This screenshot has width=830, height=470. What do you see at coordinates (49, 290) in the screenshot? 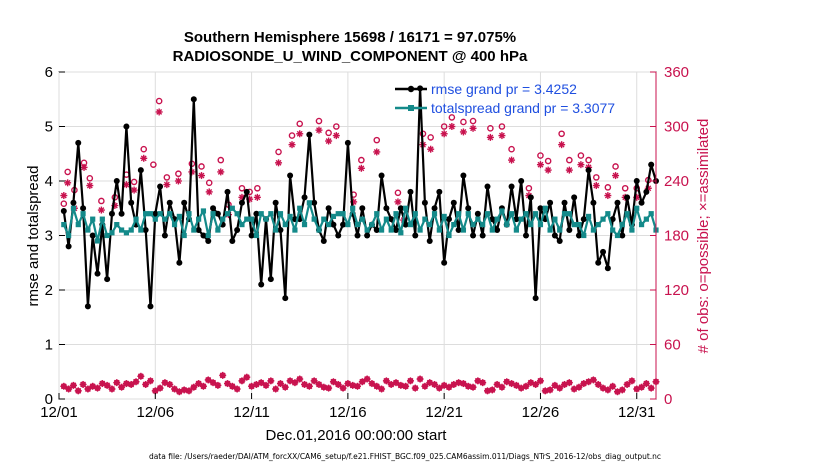
I see `y-left-tick-label: 2` at bounding box center [49, 290].